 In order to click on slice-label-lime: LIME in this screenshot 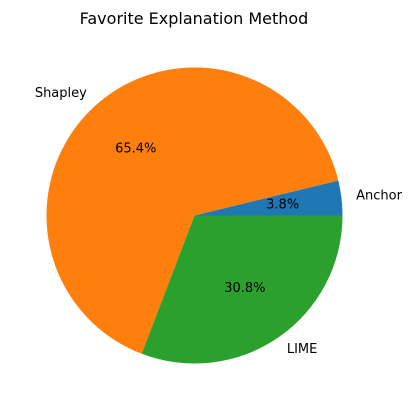, I will do `click(302, 349)`.